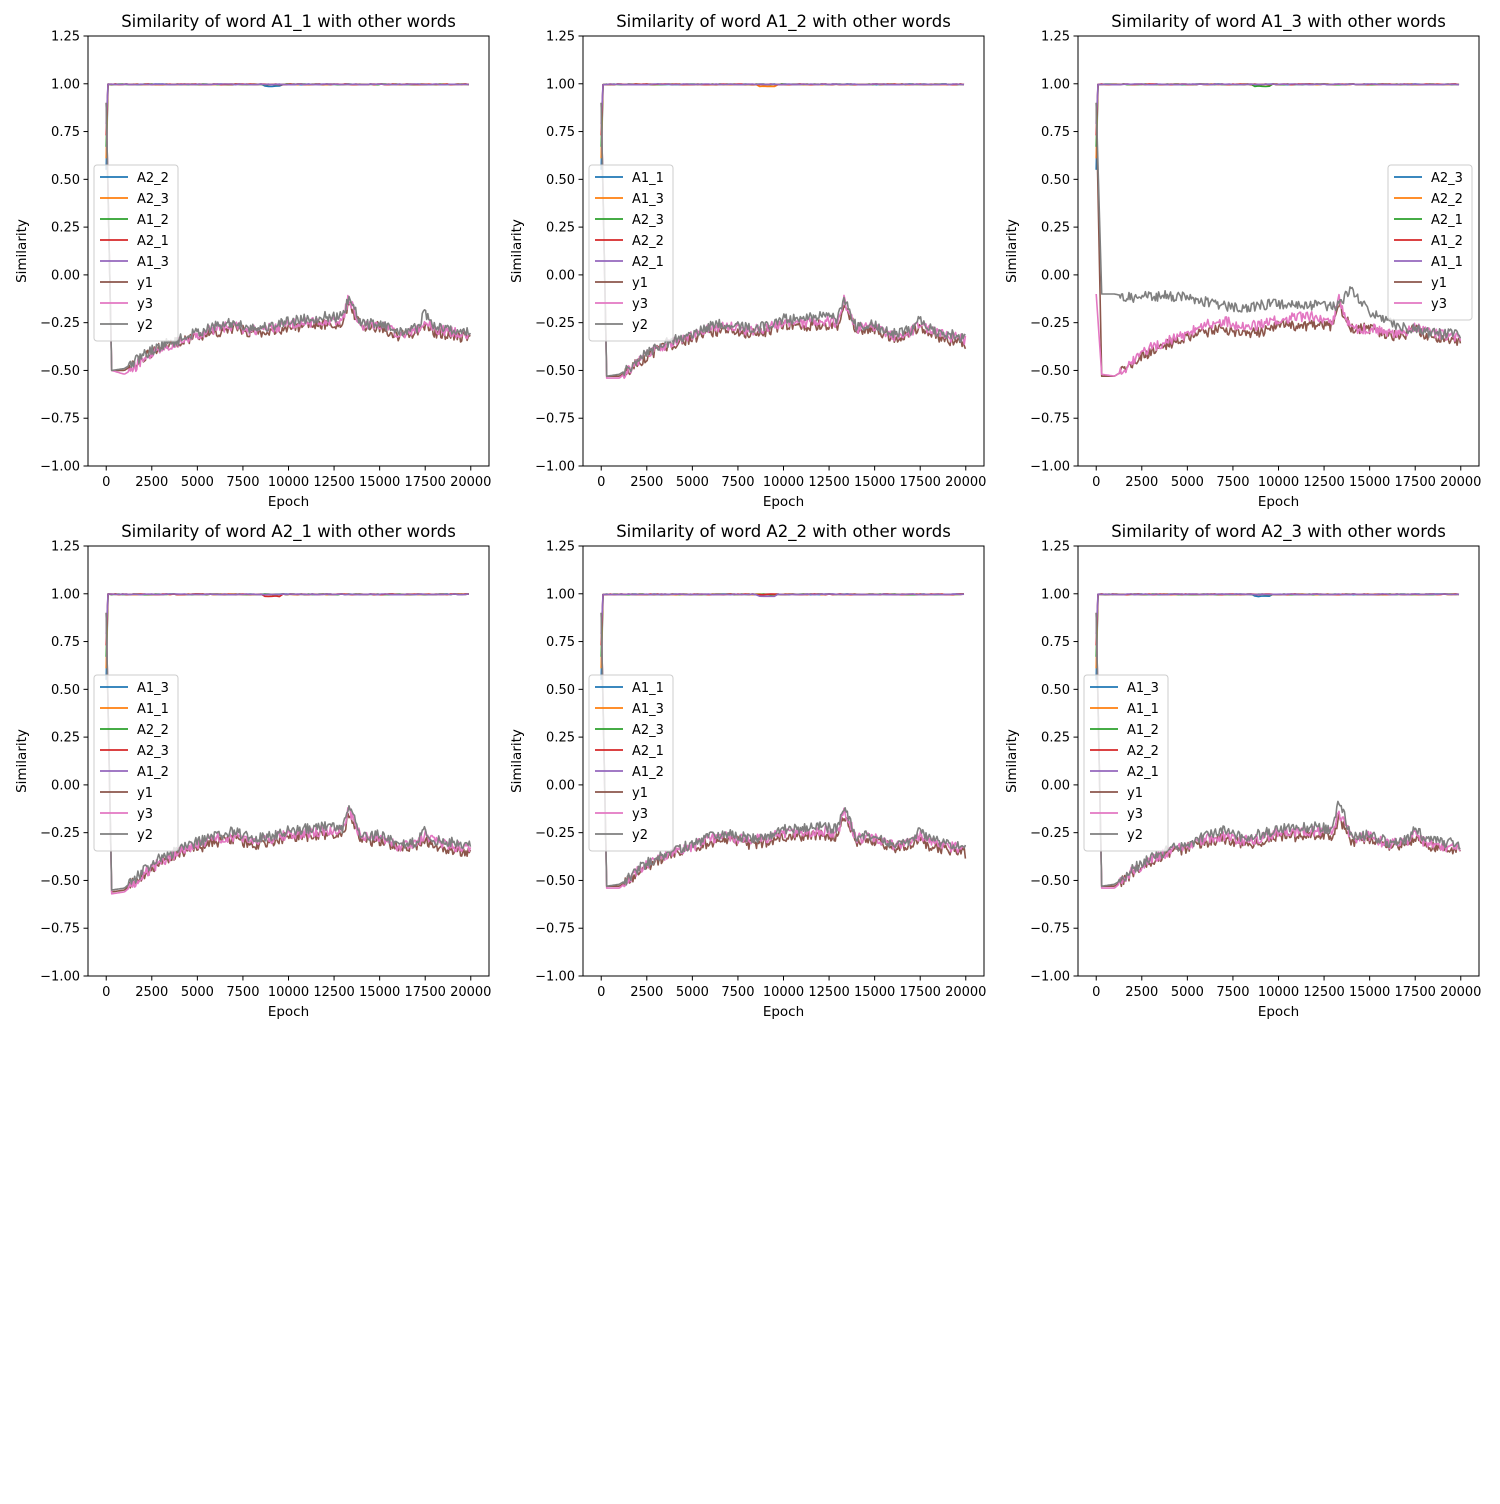 The height and width of the screenshot is (1504, 1500). I want to click on chart-title: Similarity of word A1_2 with other words, so click(783, 22).